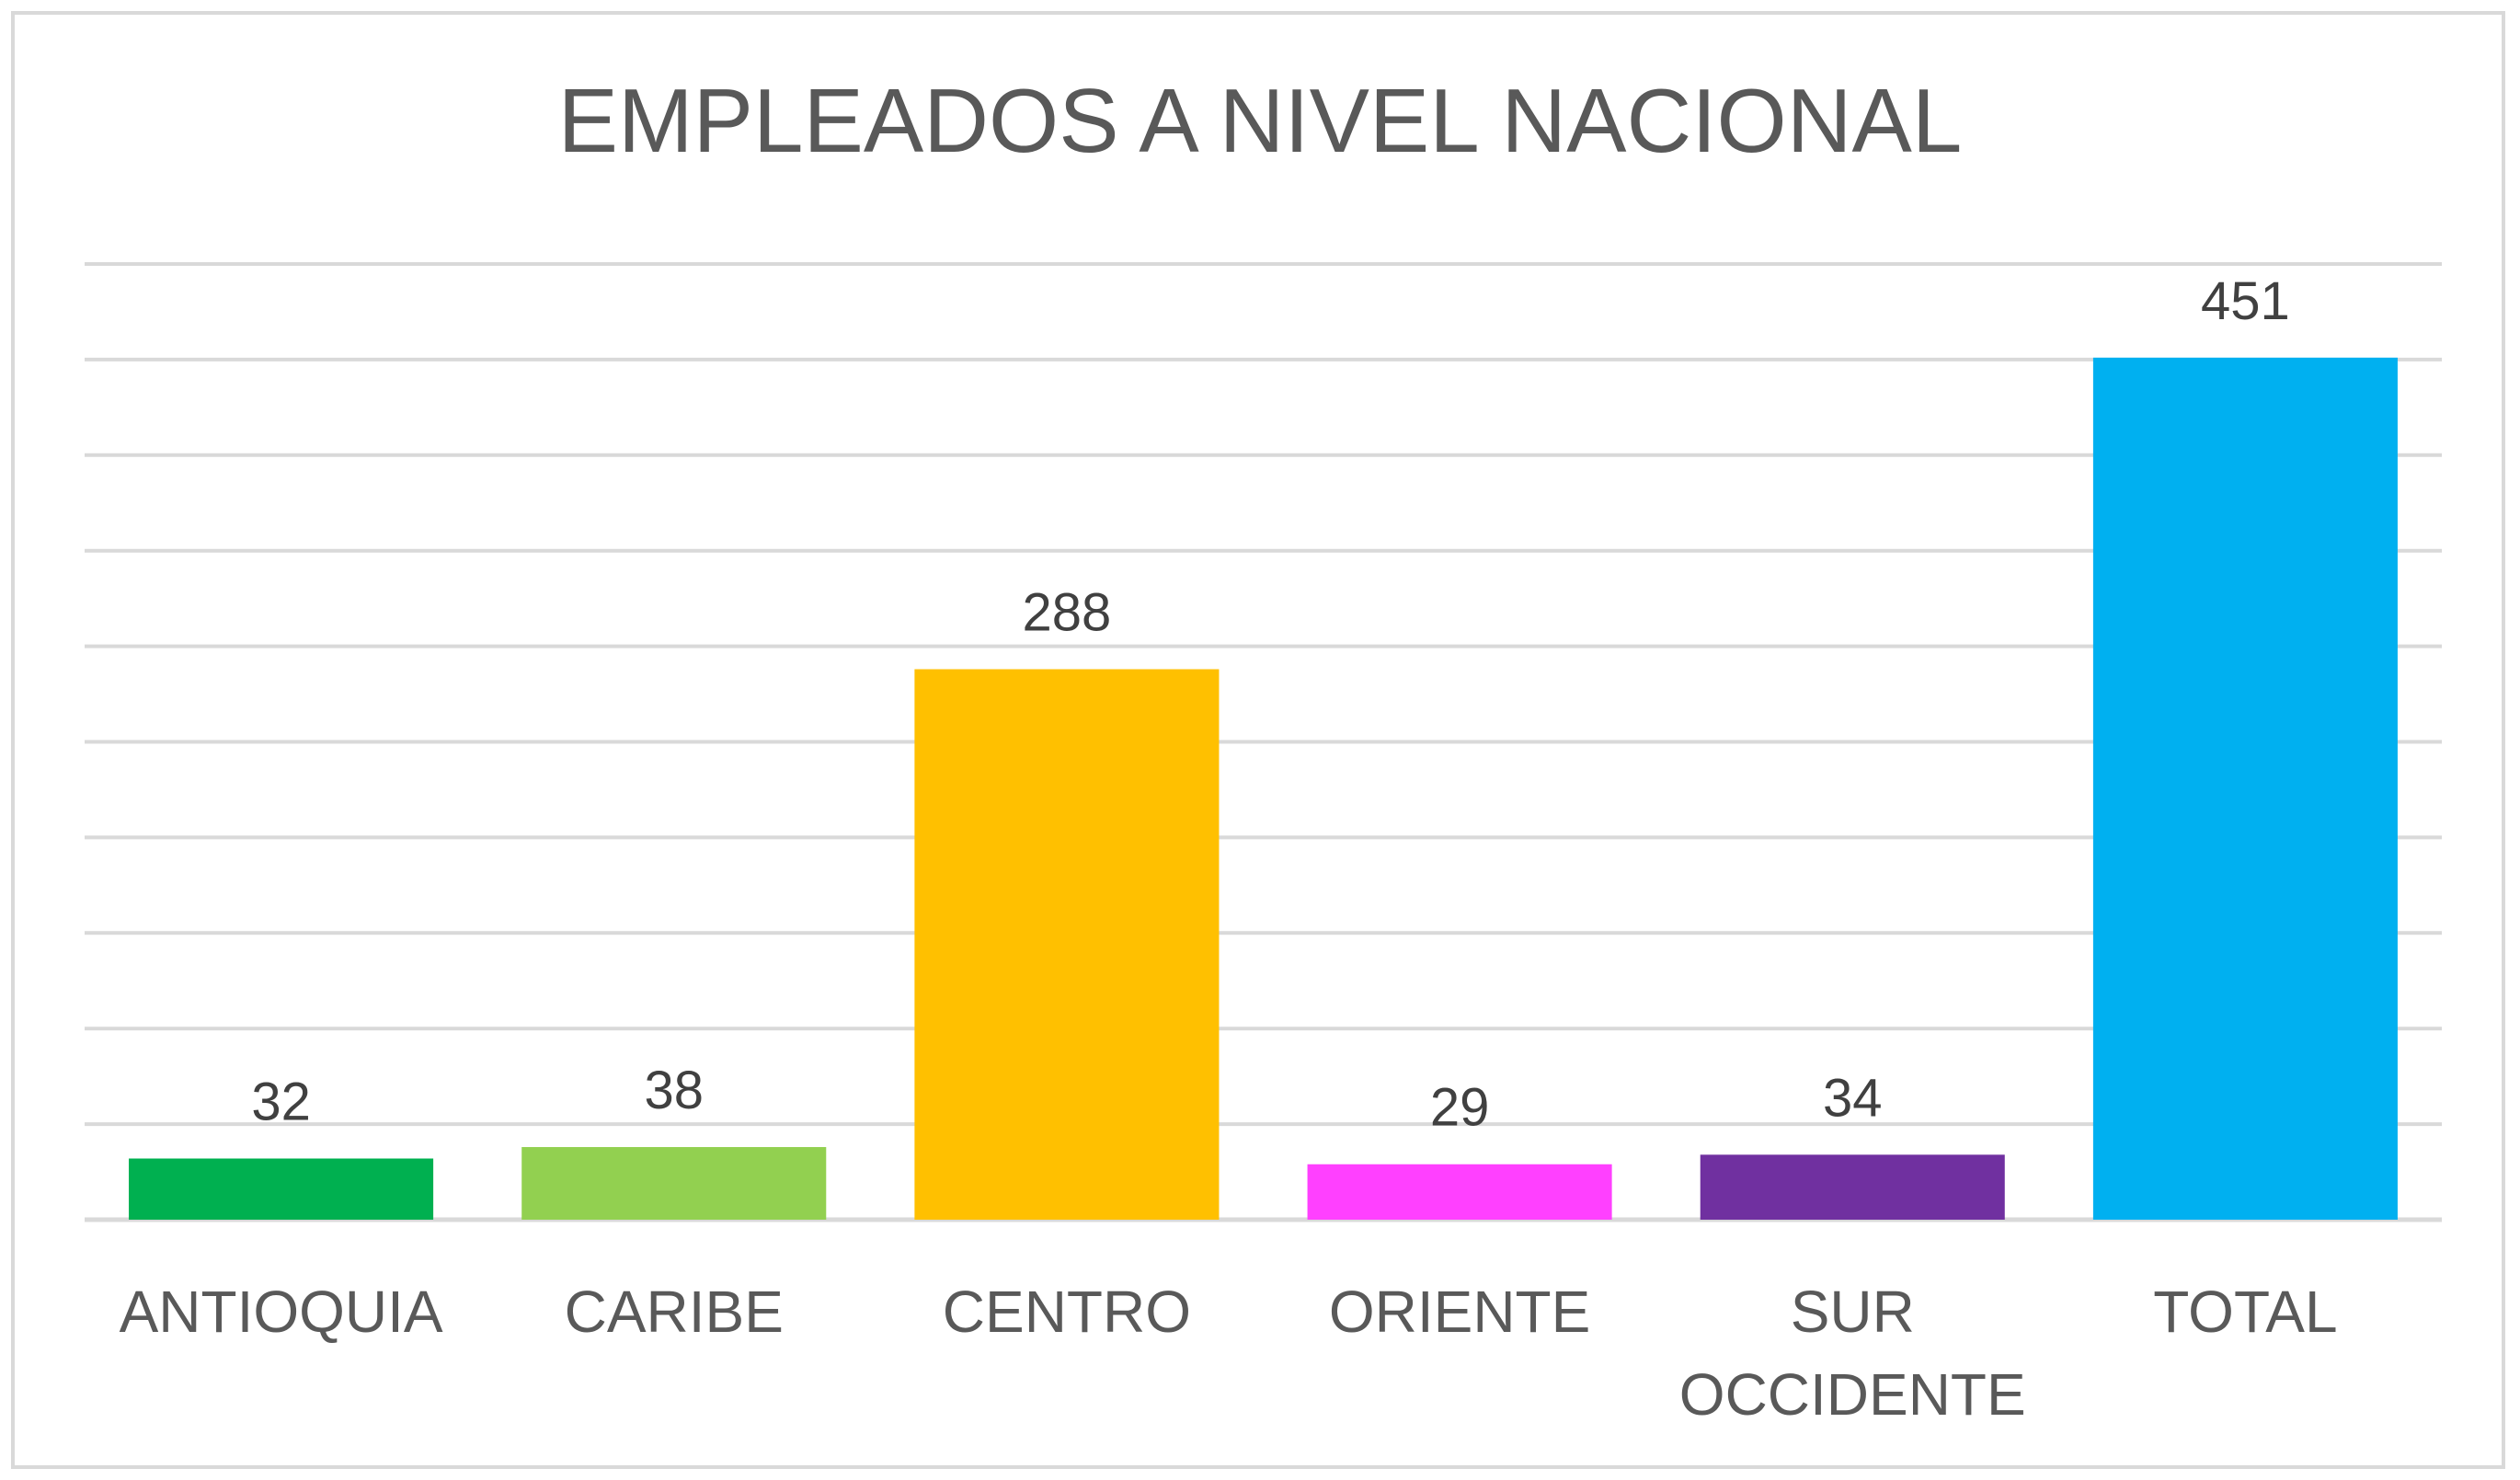  I want to click on data-label: 288, so click(1067, 613).